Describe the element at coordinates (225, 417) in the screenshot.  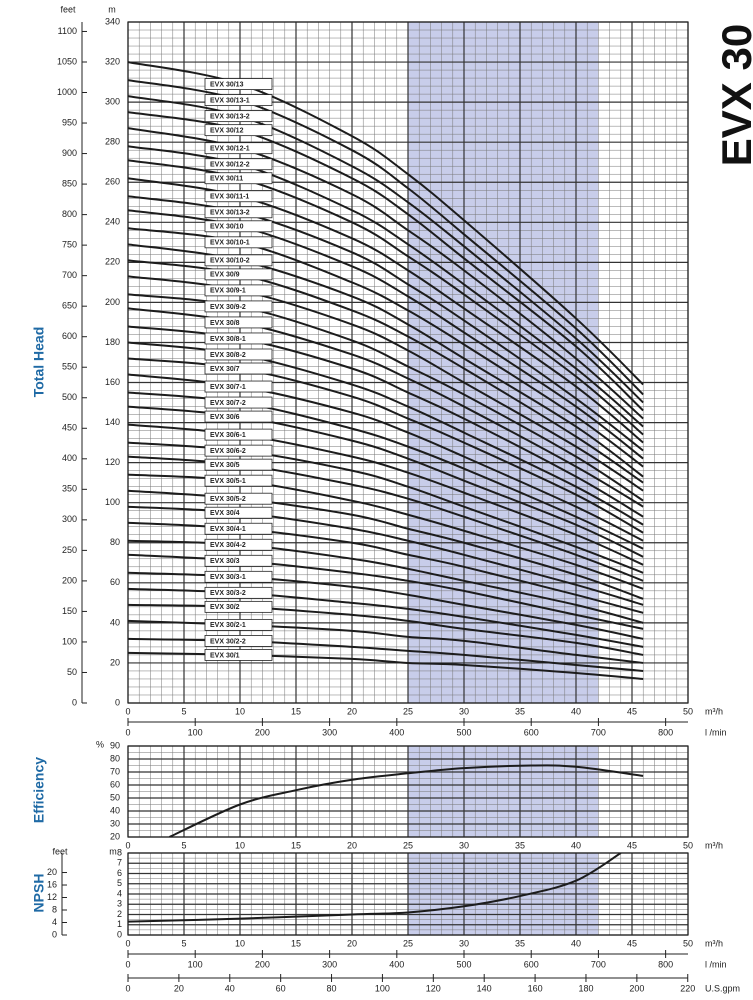
I see `curve-label: EVX 30/6` at that location.